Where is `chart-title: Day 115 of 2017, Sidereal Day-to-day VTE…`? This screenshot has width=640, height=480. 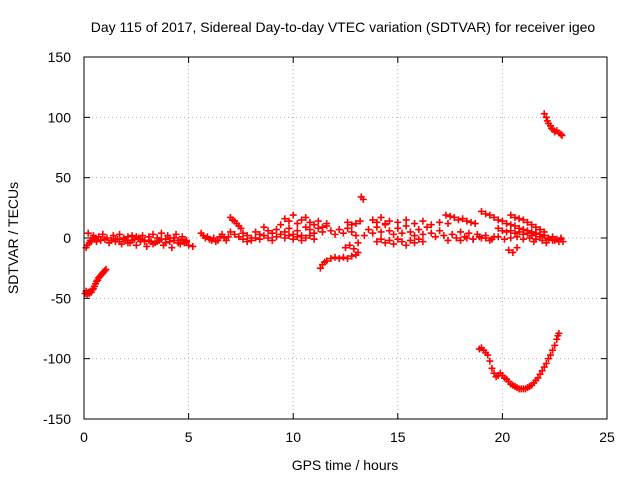
chart-title: Day 115 of 2017, Sidereal Day-to-day VTE… is located at coordinates (343, 27).